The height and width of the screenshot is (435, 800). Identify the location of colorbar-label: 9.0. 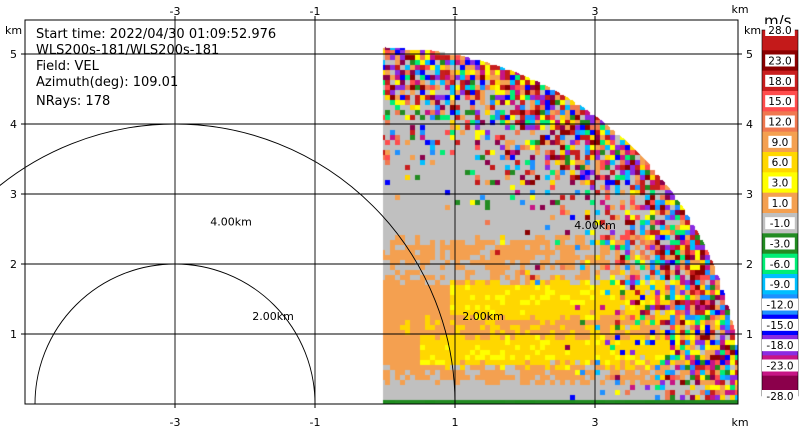
(780, 143).